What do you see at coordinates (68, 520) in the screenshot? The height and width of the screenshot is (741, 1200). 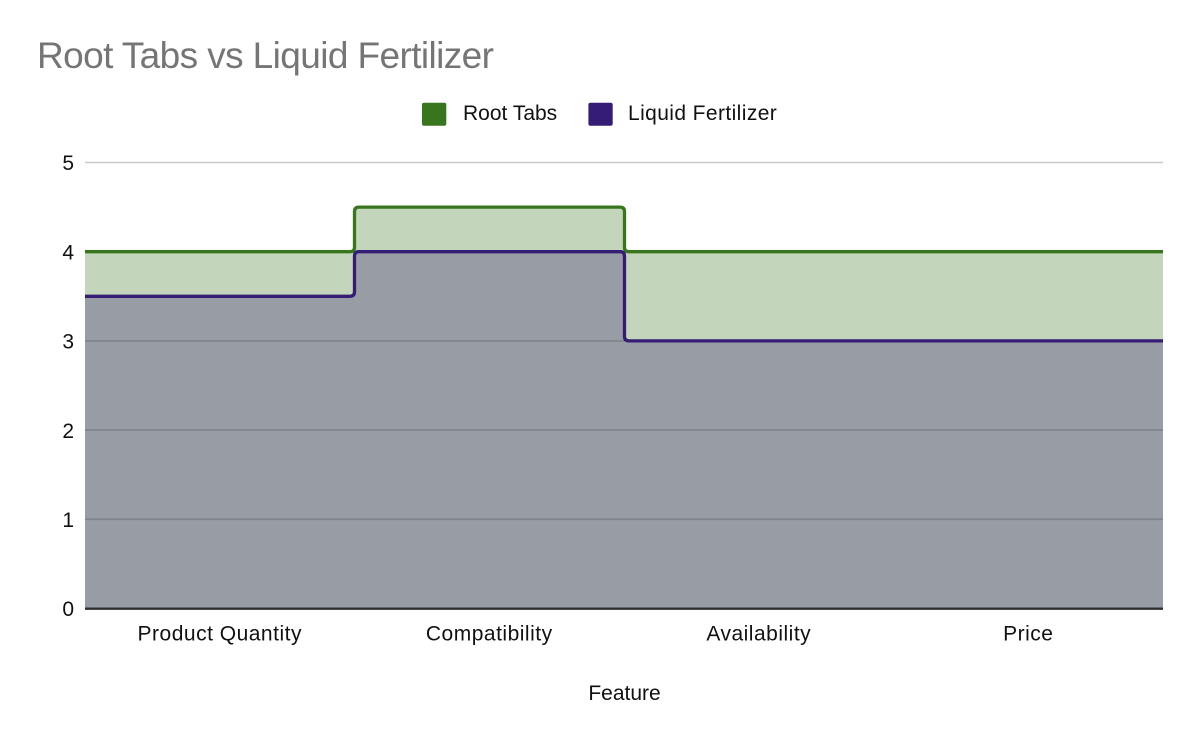 I see `svg-text: 1` at bounding box center [68, 520].